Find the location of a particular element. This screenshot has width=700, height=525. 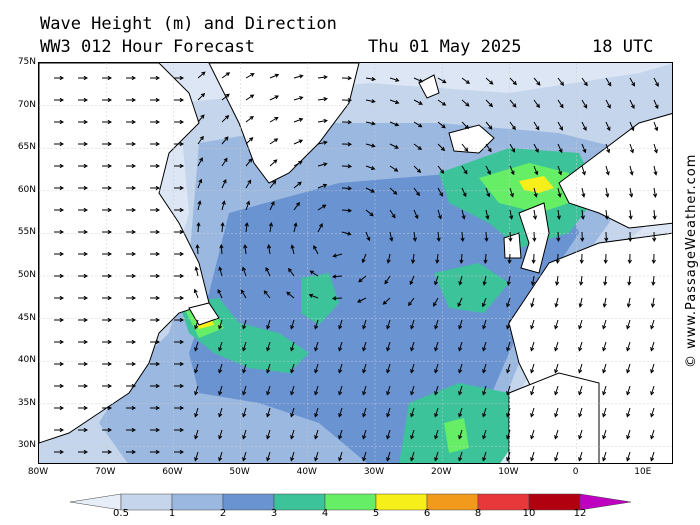

legend-label: 6 is located at coordinates (427, 513).